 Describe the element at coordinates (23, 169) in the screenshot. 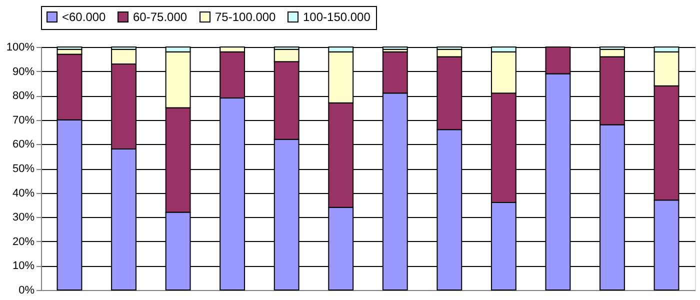

I see `y-tick-label: 50%` at that location.